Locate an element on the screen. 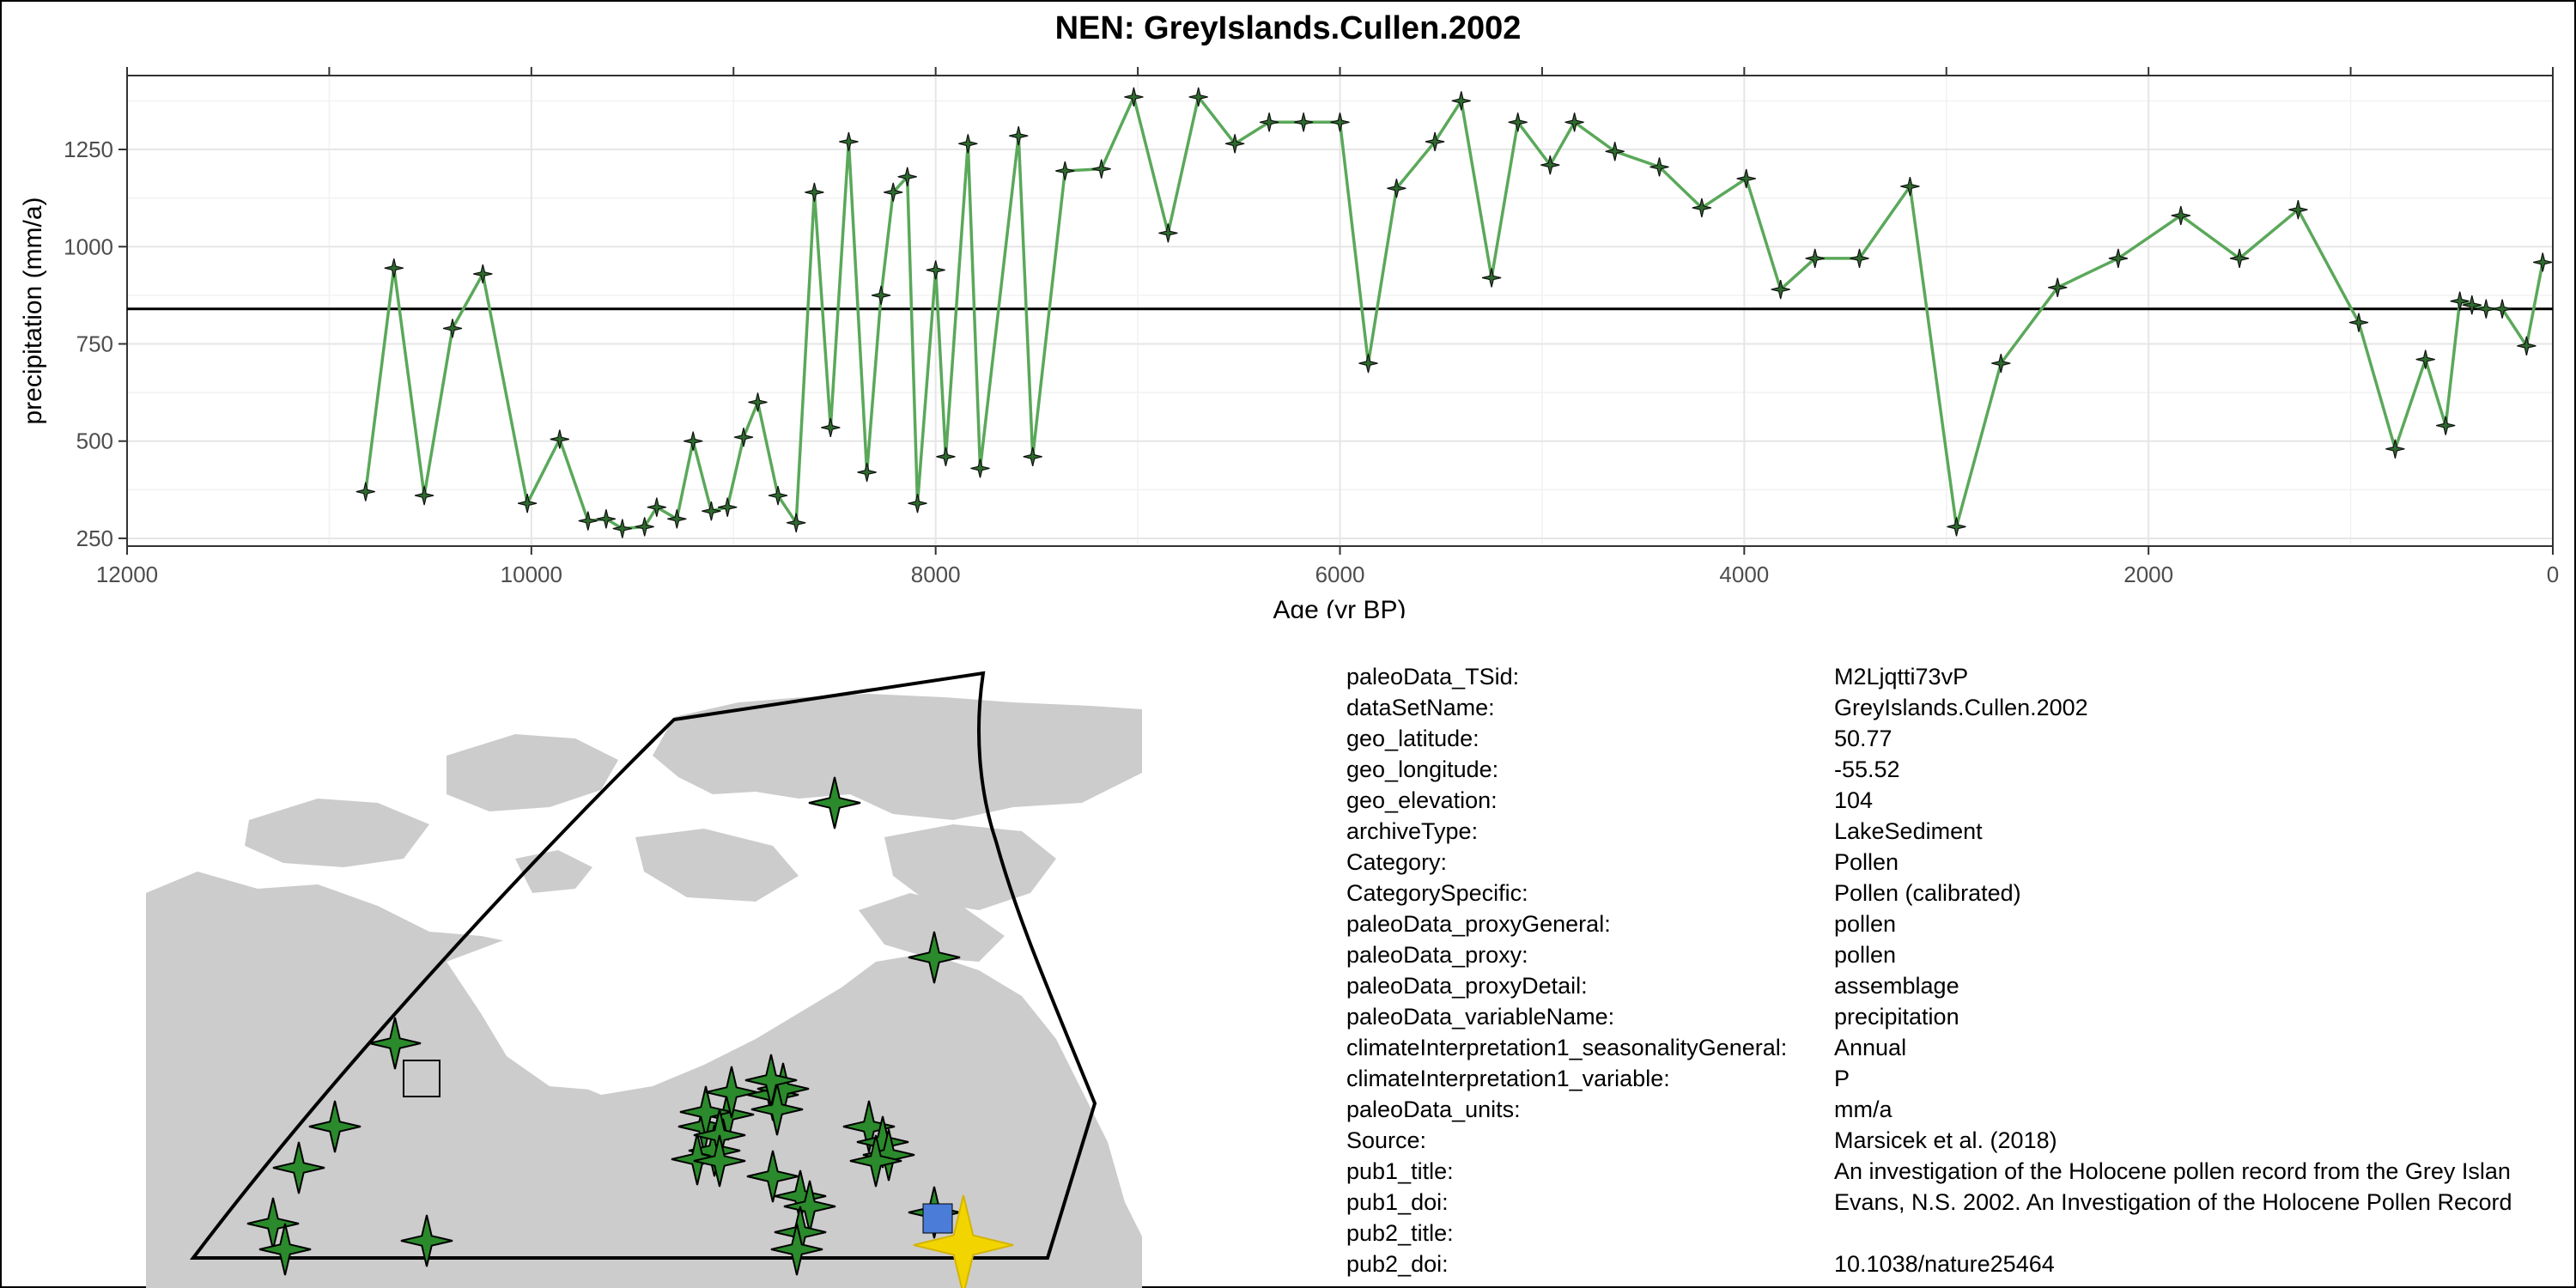  metadata-row: pub2_doi: 10.1038/nature25464 is located at coordinates (1960, 1264).